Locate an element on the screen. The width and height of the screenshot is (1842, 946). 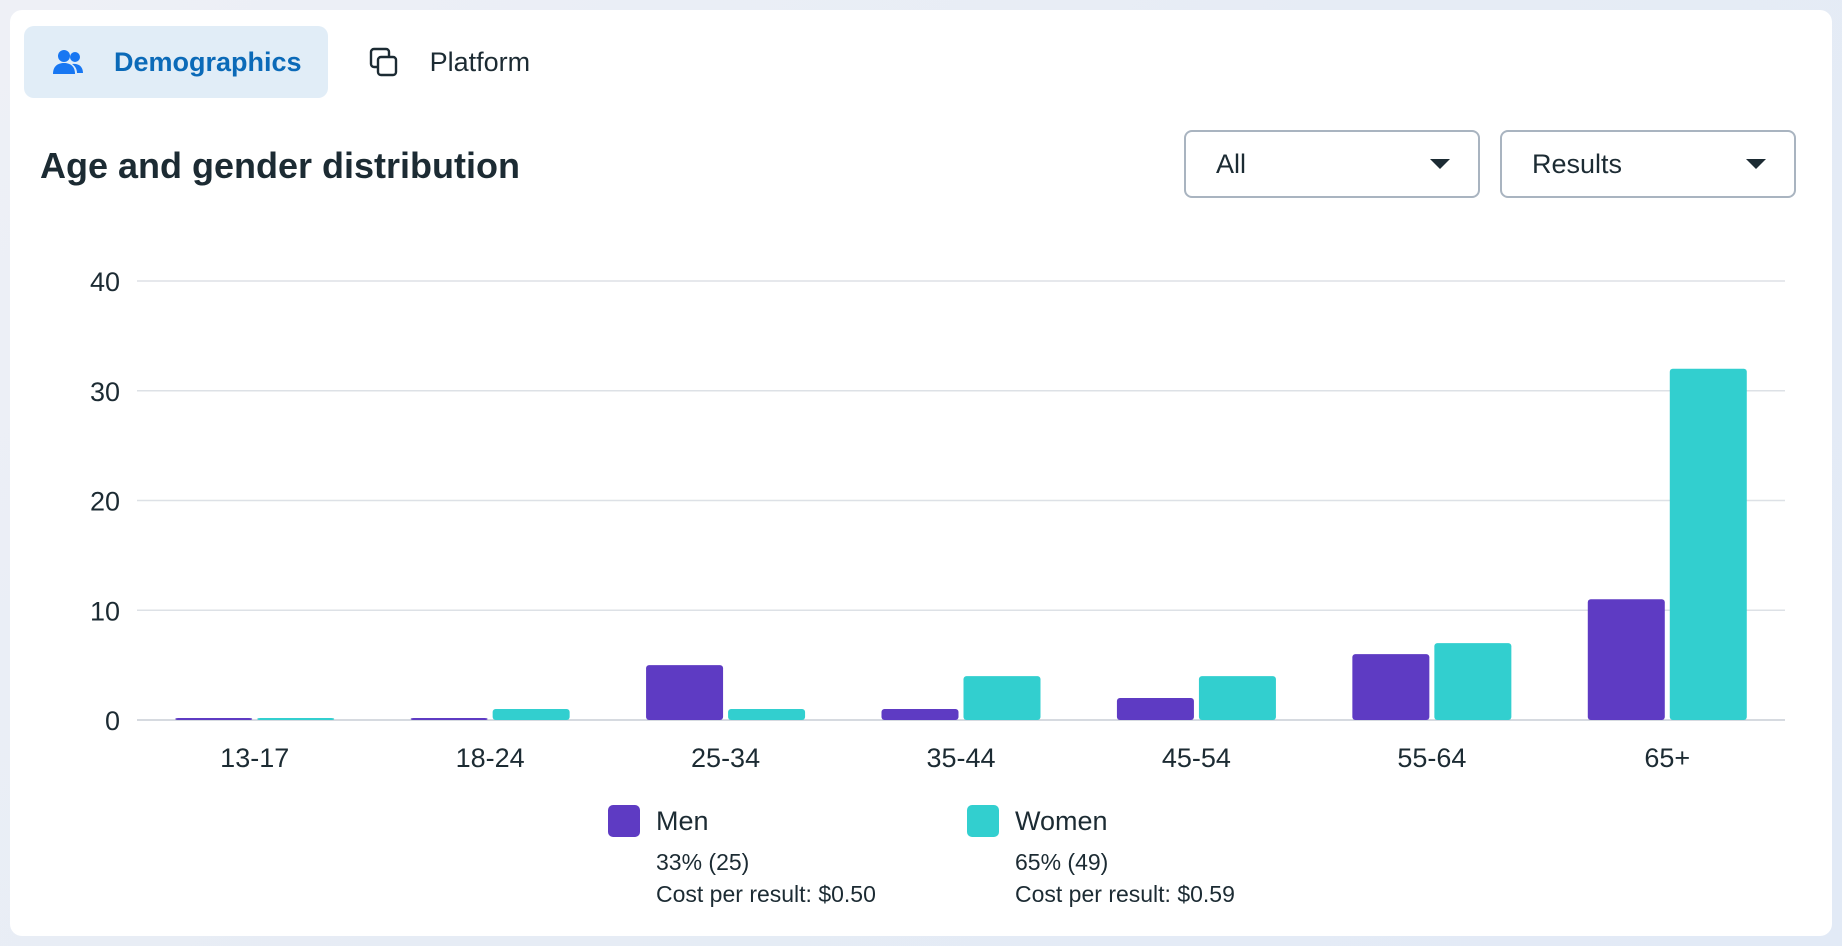
tab-platform-label: Platform is located at coordinates (480, 61).